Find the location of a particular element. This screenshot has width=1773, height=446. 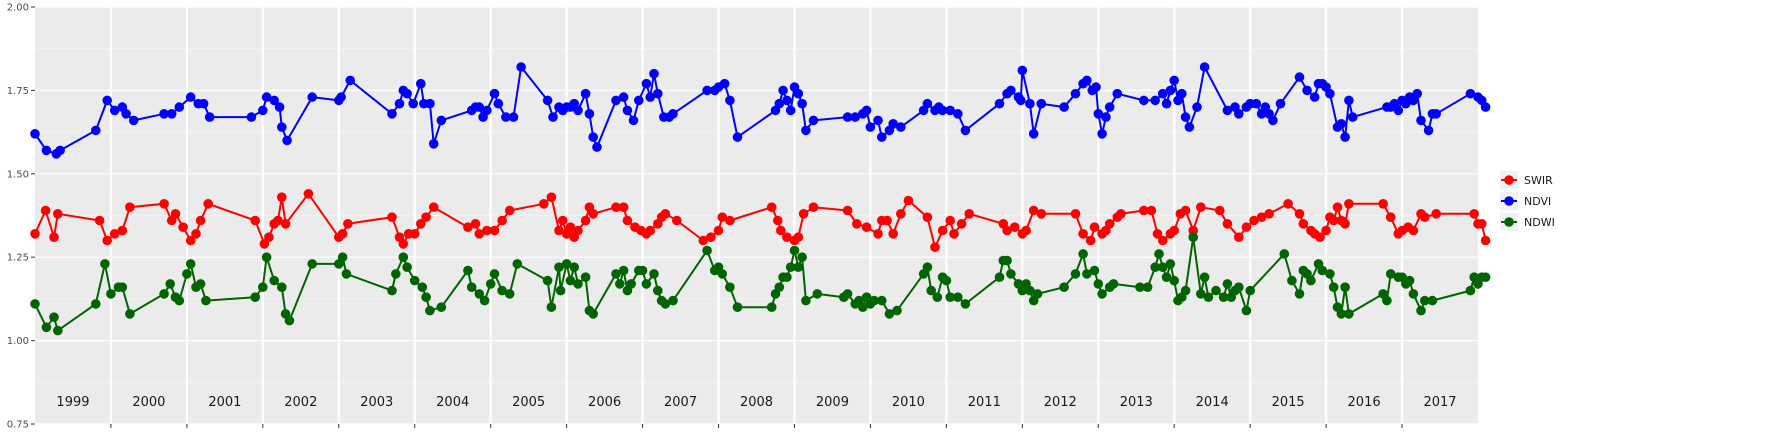

legend-point-ndwi is located at coordinates (1509, 222).